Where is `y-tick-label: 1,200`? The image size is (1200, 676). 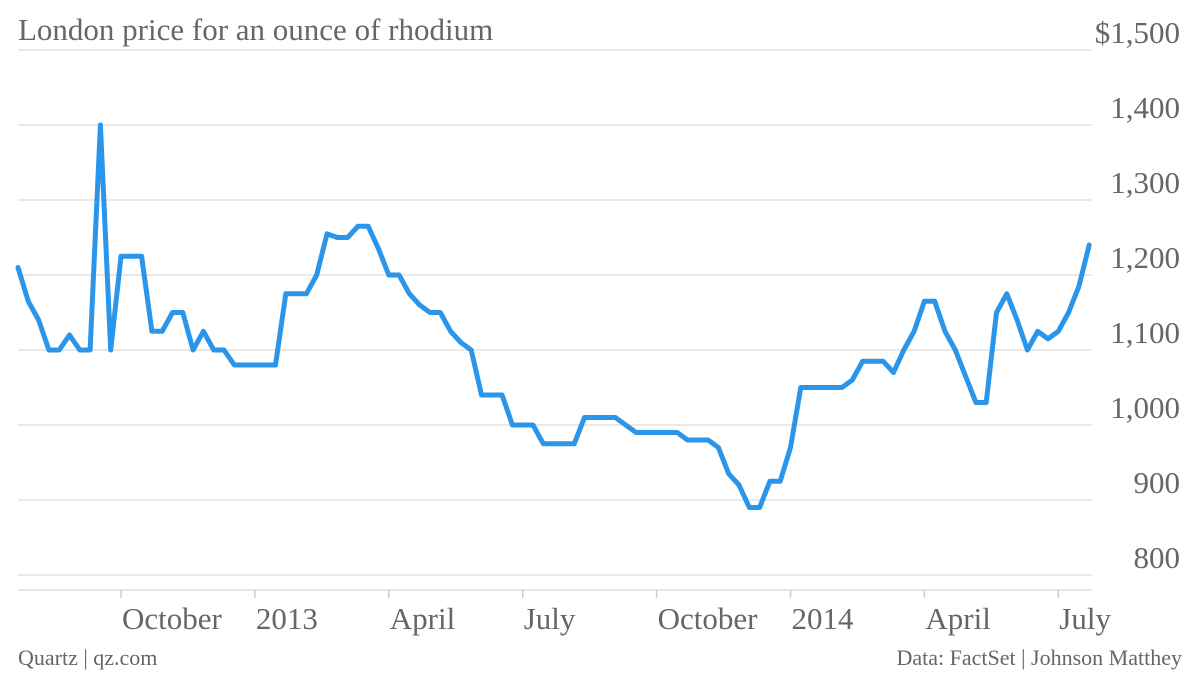 y-tick-label: 1,200 is located at coordinates (1145, 257).